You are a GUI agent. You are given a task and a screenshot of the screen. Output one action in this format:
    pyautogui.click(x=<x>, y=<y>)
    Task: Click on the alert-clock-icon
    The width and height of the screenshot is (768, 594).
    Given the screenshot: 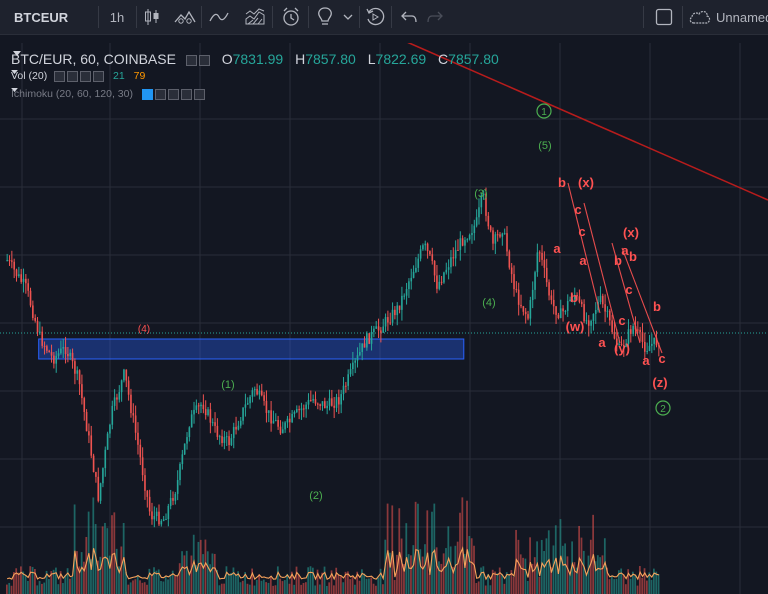 What is the action you would take?
    pyautogui.click(x=291, y=17)
    